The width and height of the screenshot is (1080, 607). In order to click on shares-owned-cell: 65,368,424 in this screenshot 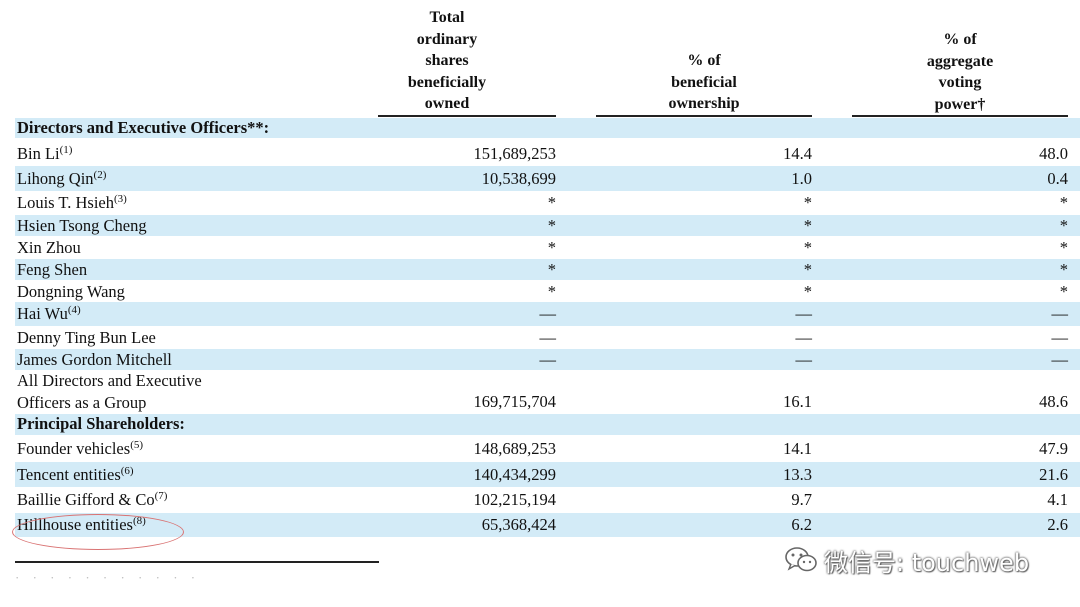, I will do `click(518, 524)`.